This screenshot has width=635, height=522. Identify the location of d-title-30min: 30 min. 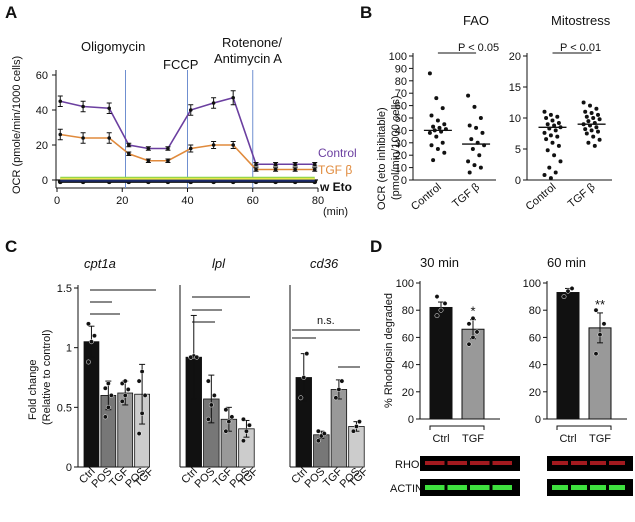
(439, 262).